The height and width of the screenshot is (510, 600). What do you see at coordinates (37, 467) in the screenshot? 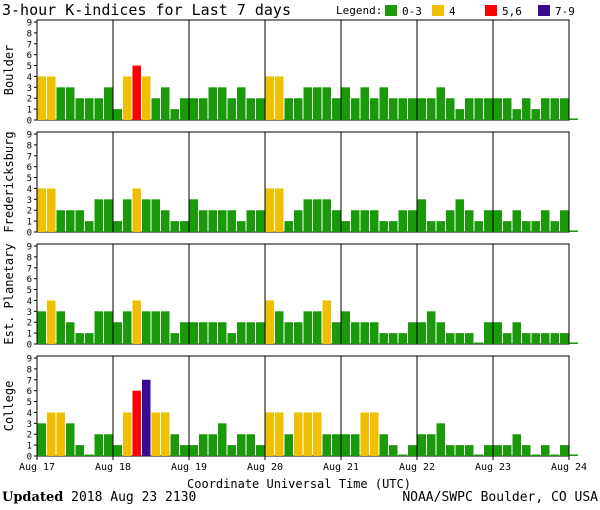
I see `x-tick-label: Aug 17` at bounding box center [37, 467].